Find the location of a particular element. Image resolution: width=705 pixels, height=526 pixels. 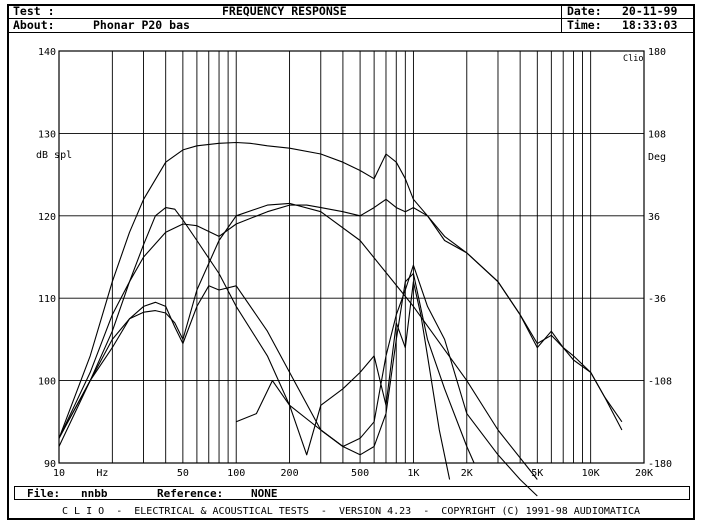

clio-badge-box is located at coordinates (632, 57).